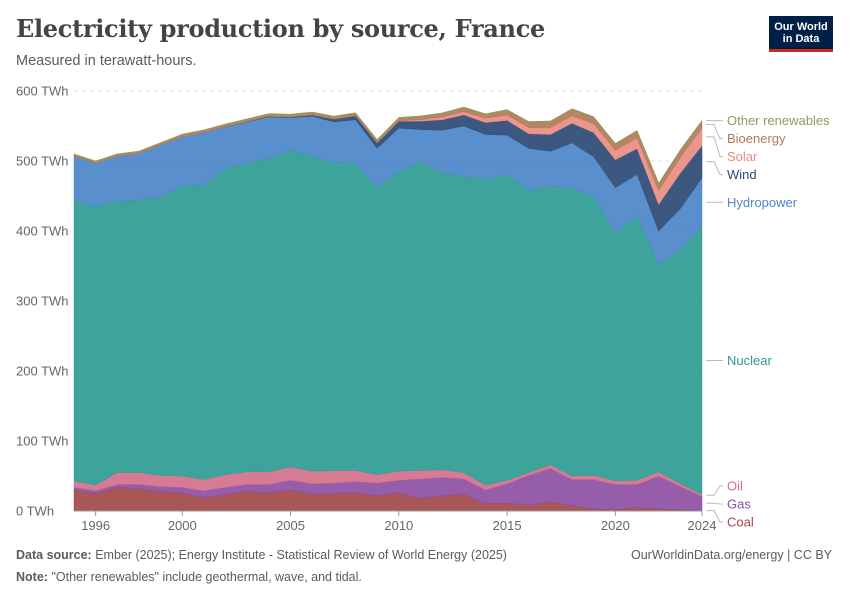 The width and height of the screenshot is (850, 600). Describe the element at coordinates (95, 525) in the screenshot. I see `x-tick-label: 1996` at that location.